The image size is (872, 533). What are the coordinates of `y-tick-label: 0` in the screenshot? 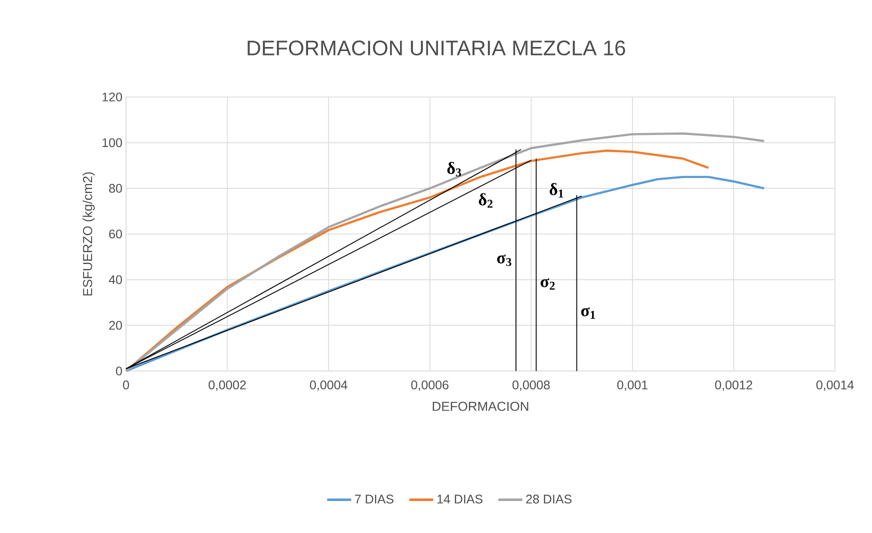 It's located at (119, 371).